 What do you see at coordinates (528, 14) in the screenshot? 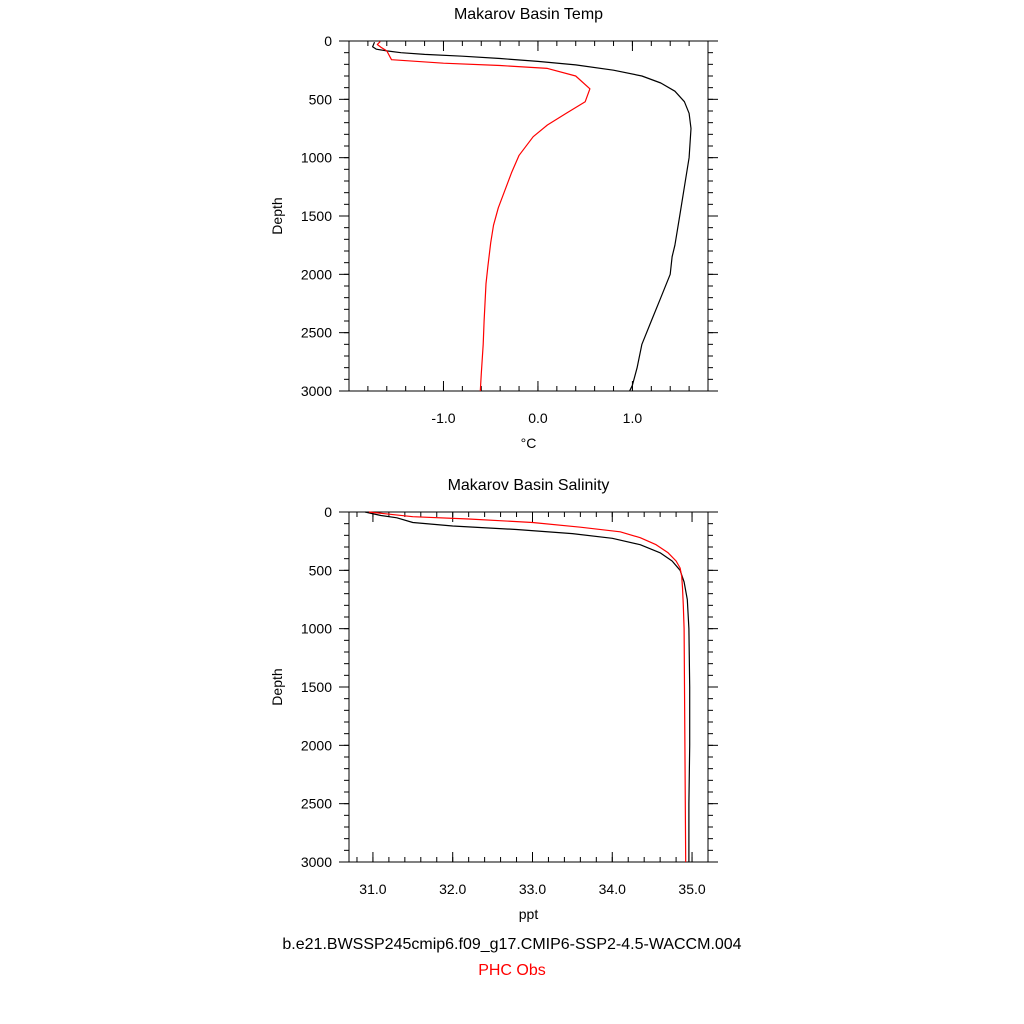
I see `chart-title: Makarov Basin Temp` at bounding box center [528, 14].